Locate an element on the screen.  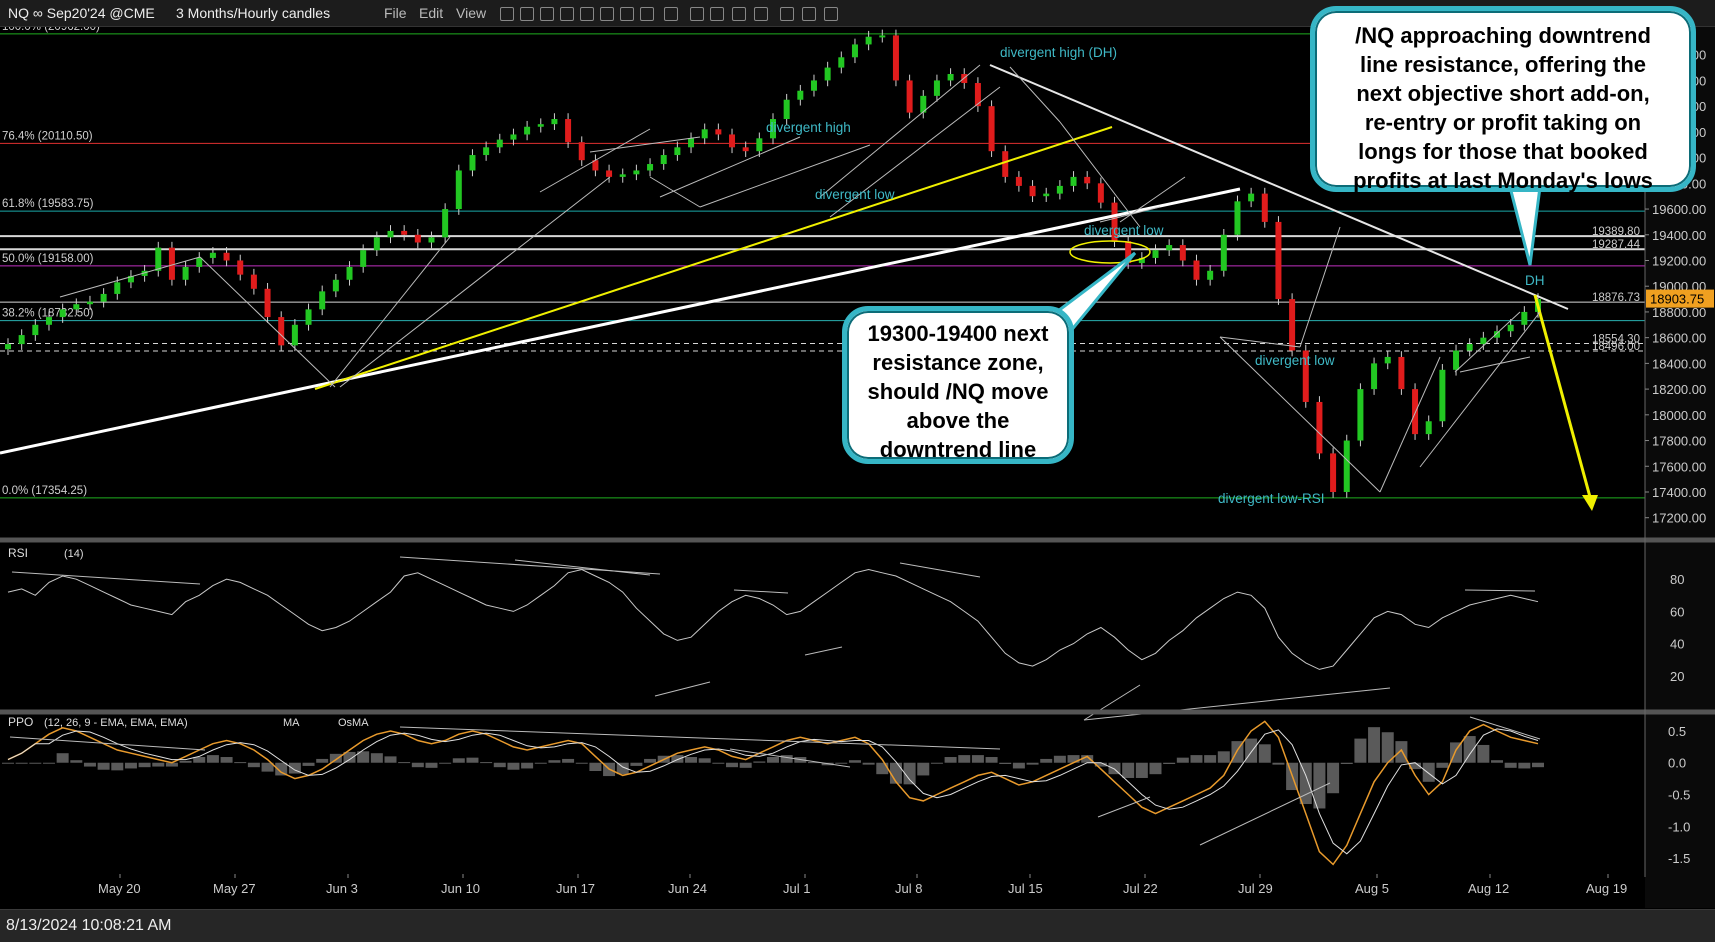
undo-icon is located at coordinates (607, 14).